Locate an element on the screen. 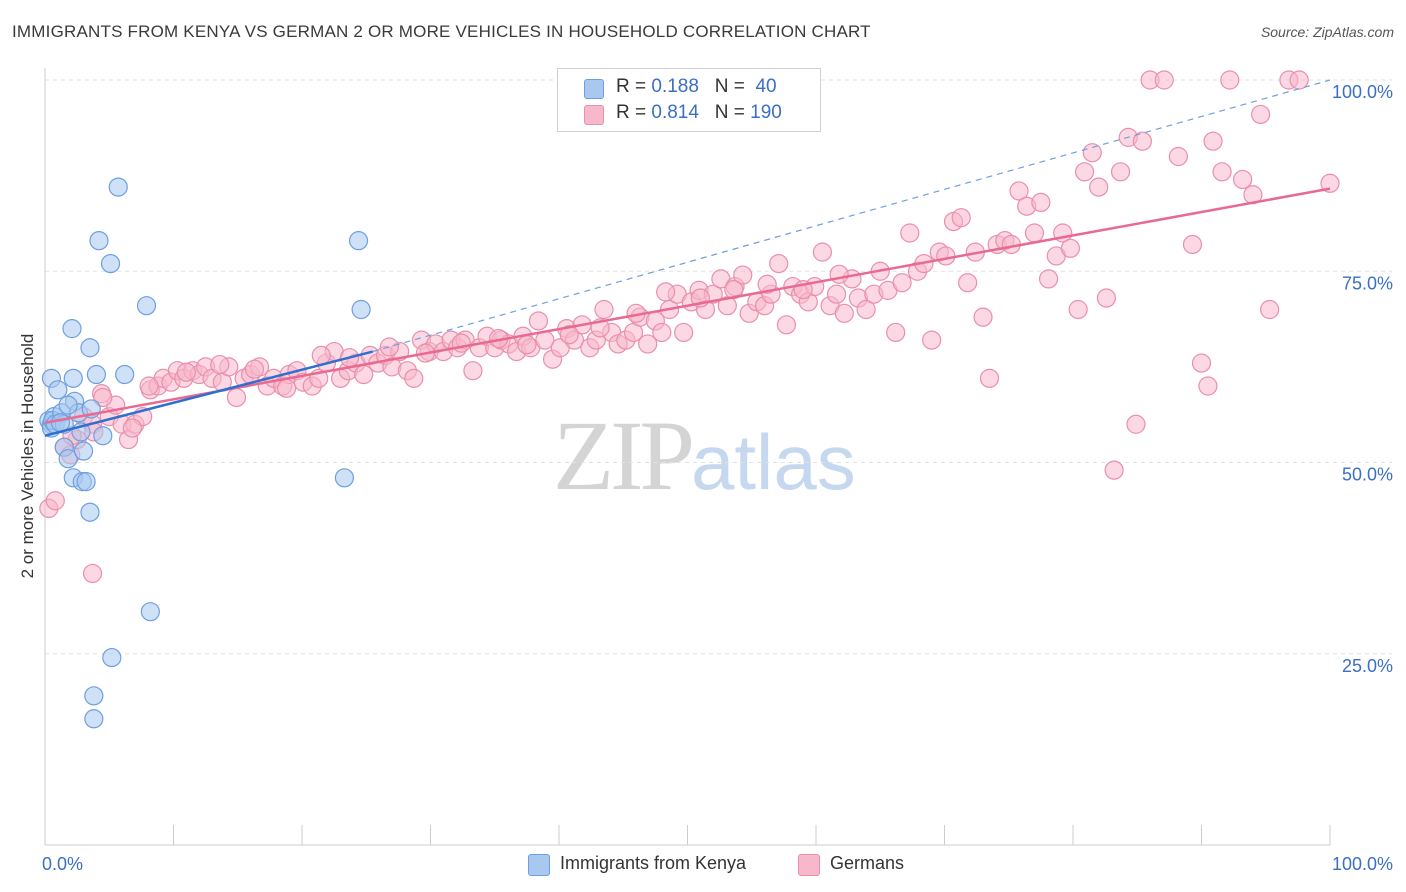 The image size is (1406, 892). source-label: Source: ZipAtlas.com is located at coordinates (1327, 32).